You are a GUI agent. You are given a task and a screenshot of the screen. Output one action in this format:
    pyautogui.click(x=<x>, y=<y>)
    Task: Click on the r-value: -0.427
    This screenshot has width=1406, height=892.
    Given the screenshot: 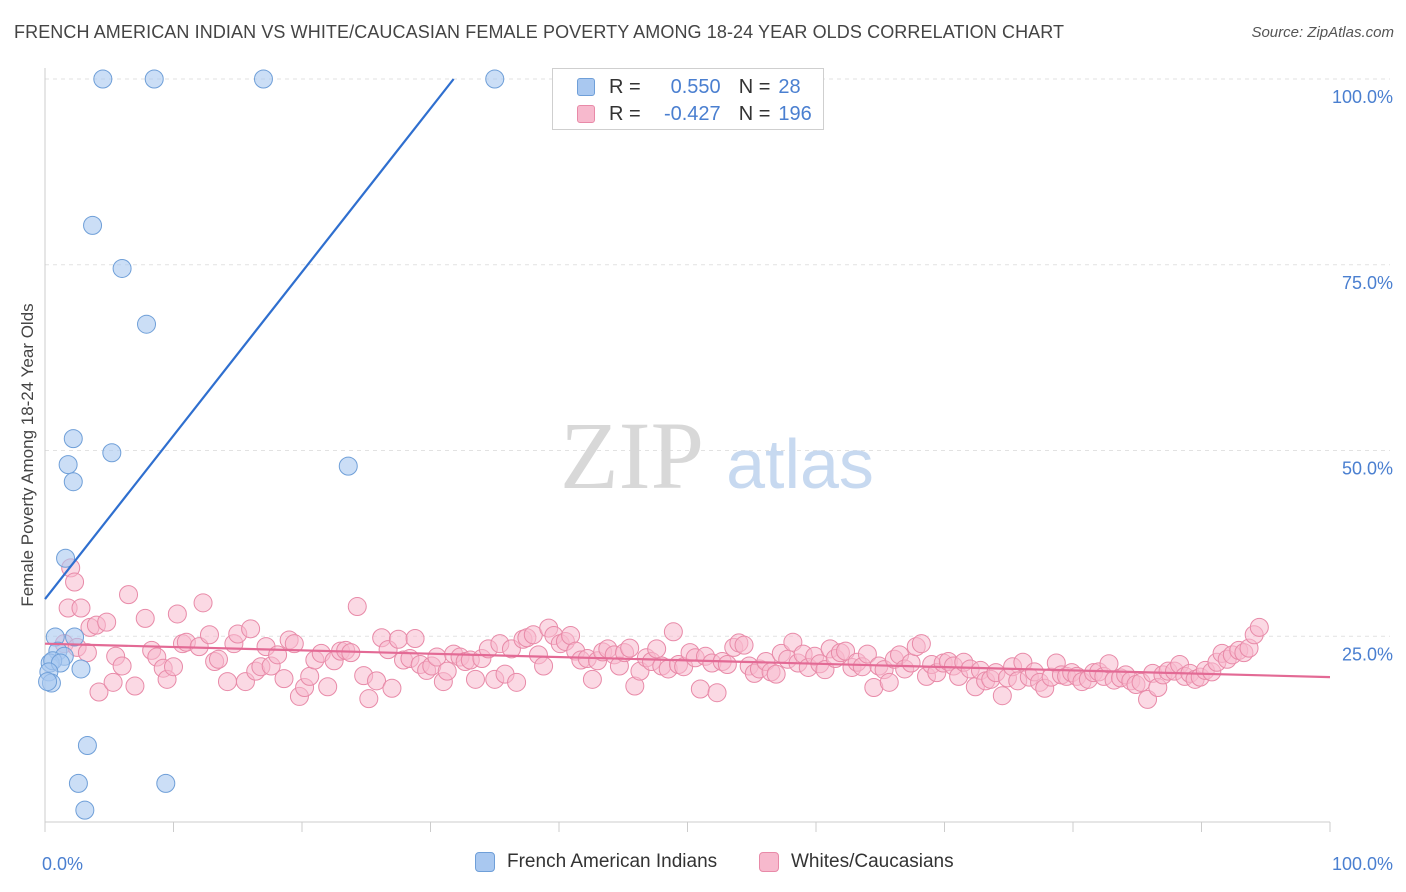 What is the action you would take?
    pyautogui.click(x=692, y=113)
    